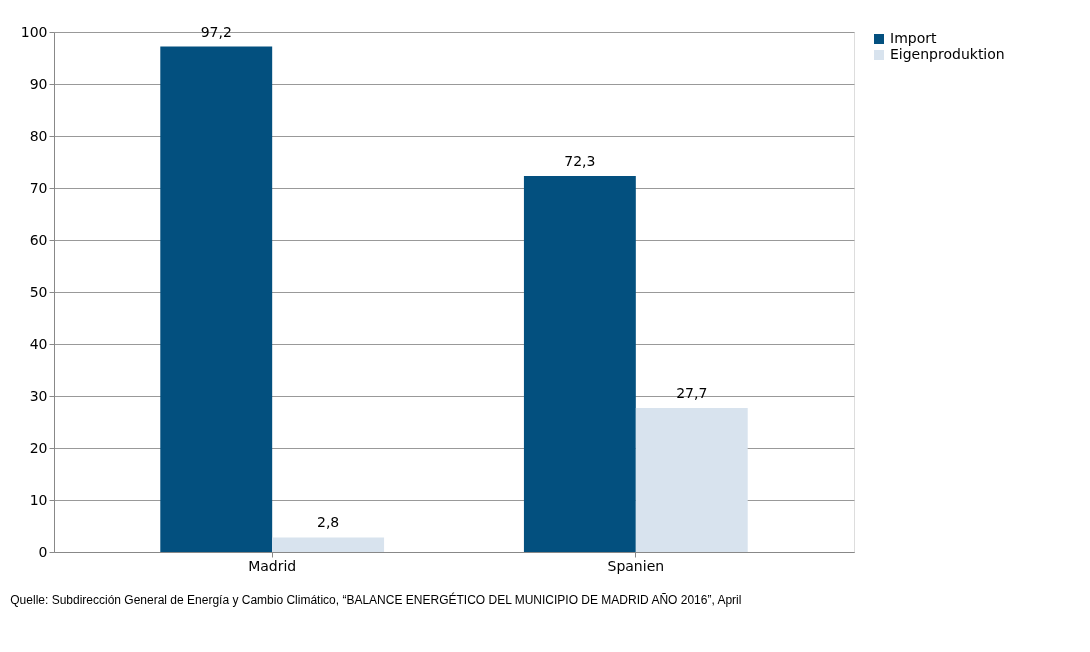  What do you see at coordinates (38, 187) in the screenshot?
I see `y-tick-label: 70` at bounding box center [38, 187].